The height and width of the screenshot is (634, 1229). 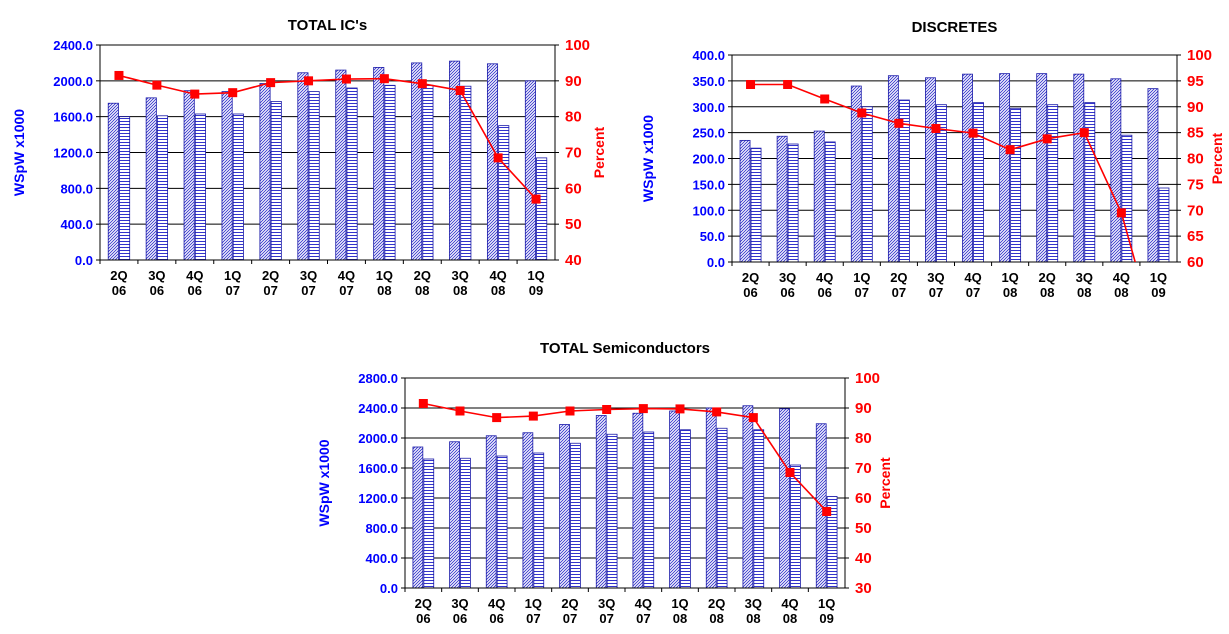 I want to click on y-tick-label: 200.0, so click(x=708, y=159).